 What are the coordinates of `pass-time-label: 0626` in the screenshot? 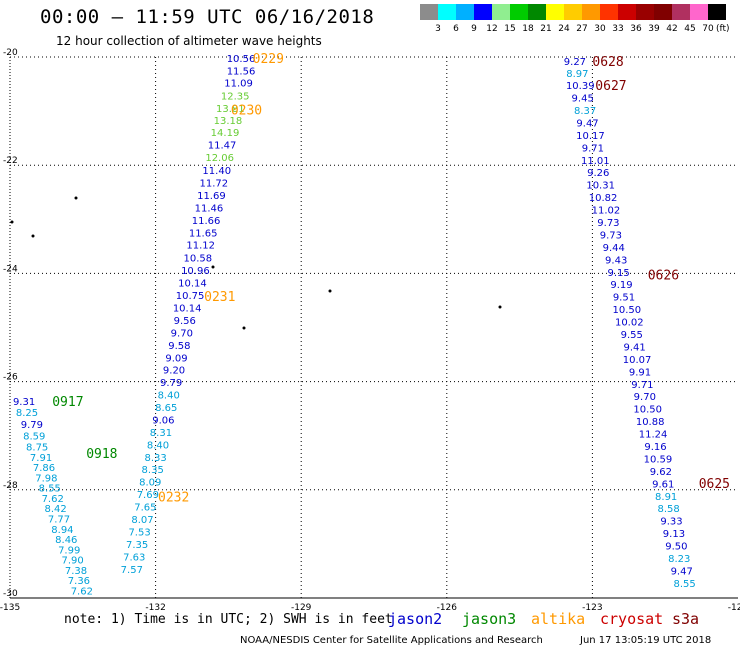 It's located at (663, 275).